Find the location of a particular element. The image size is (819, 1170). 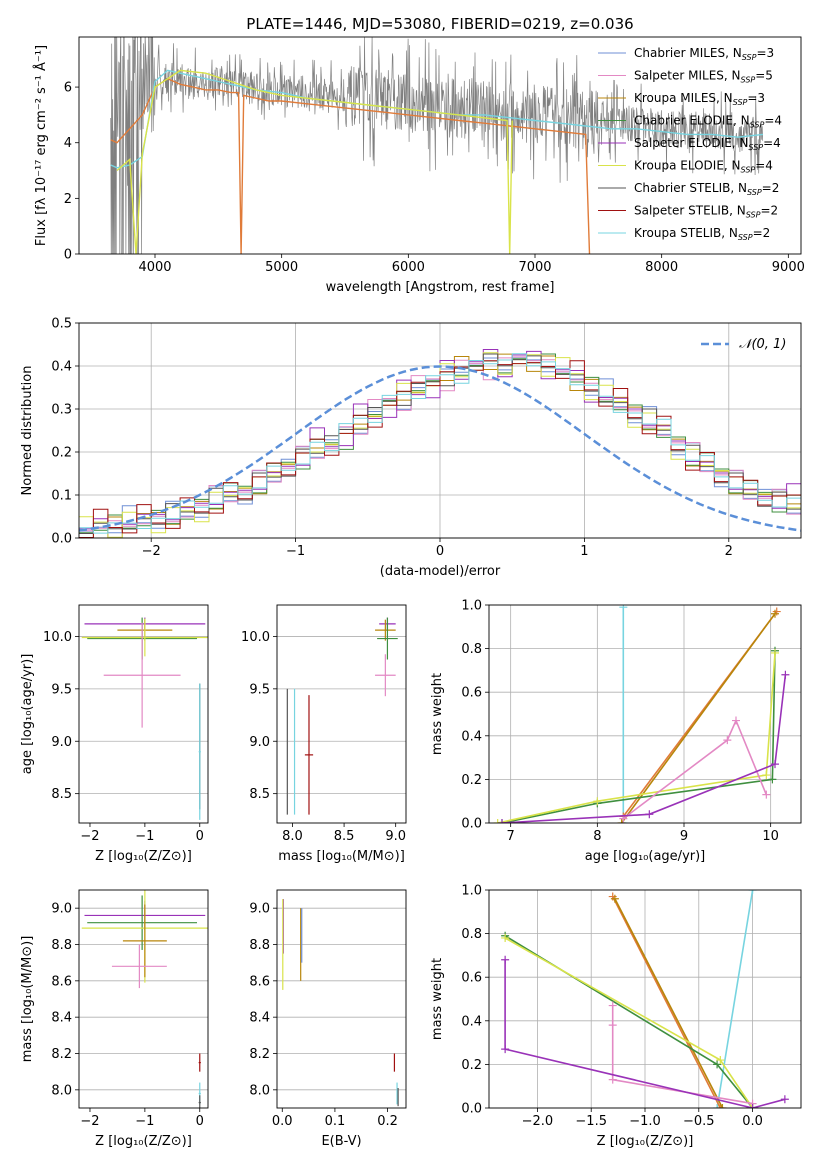

legend-label: Kroupa ELODIE, NSSP=4 is located at coordinates (703, 167).